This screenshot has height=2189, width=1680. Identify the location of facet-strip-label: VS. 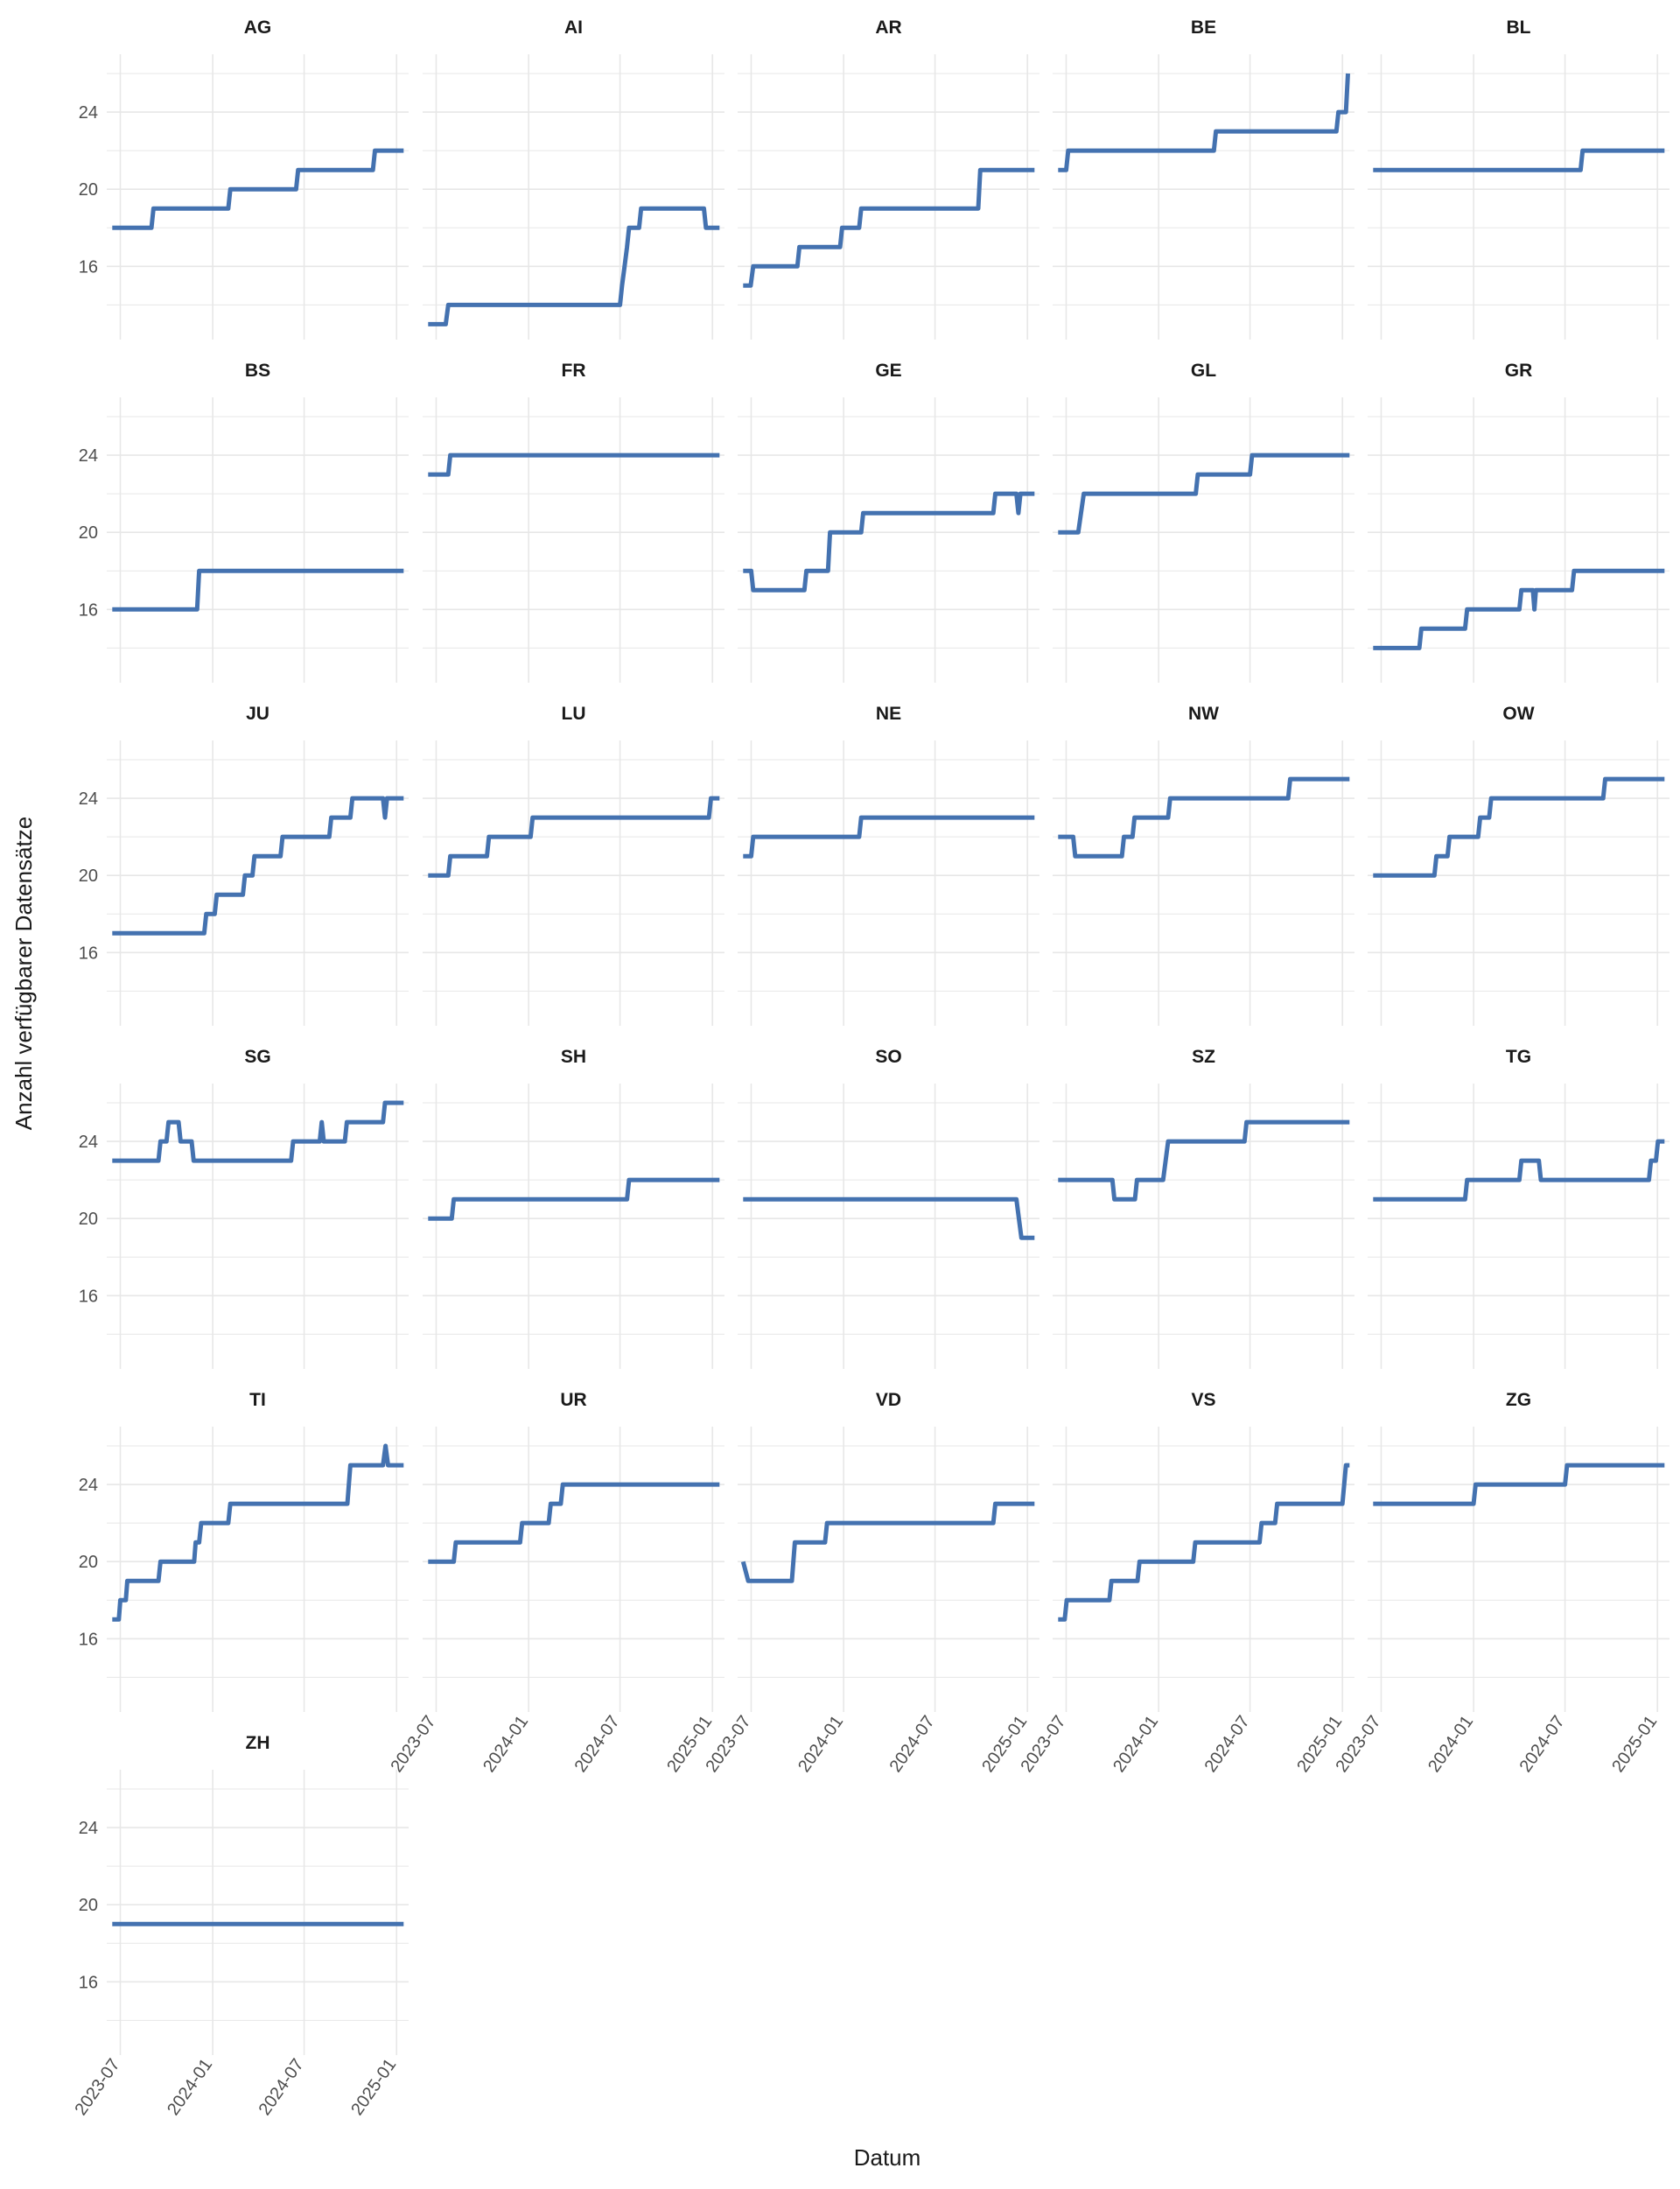
(1203, 1400).